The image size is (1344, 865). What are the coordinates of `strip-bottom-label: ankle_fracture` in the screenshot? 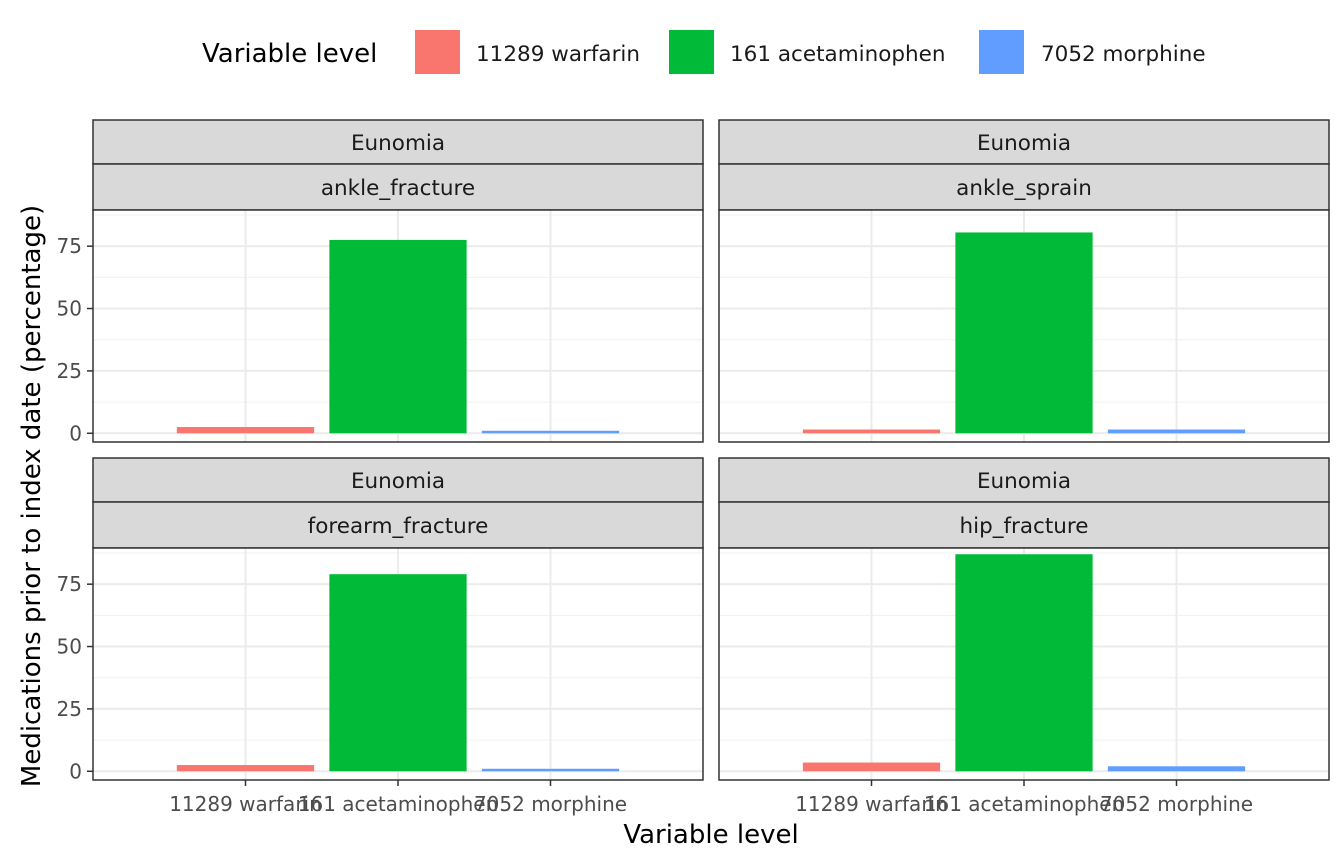 It's located at (398, 188).